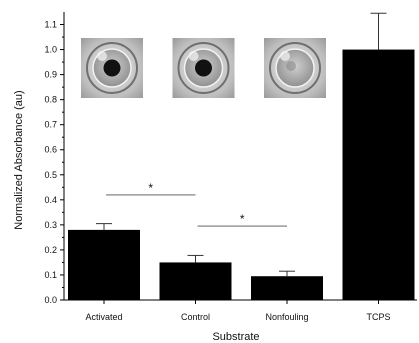 The width and height of the screenshot is (419, 343). I want to click on x-tick-label-control: Control, so click(195, 317).